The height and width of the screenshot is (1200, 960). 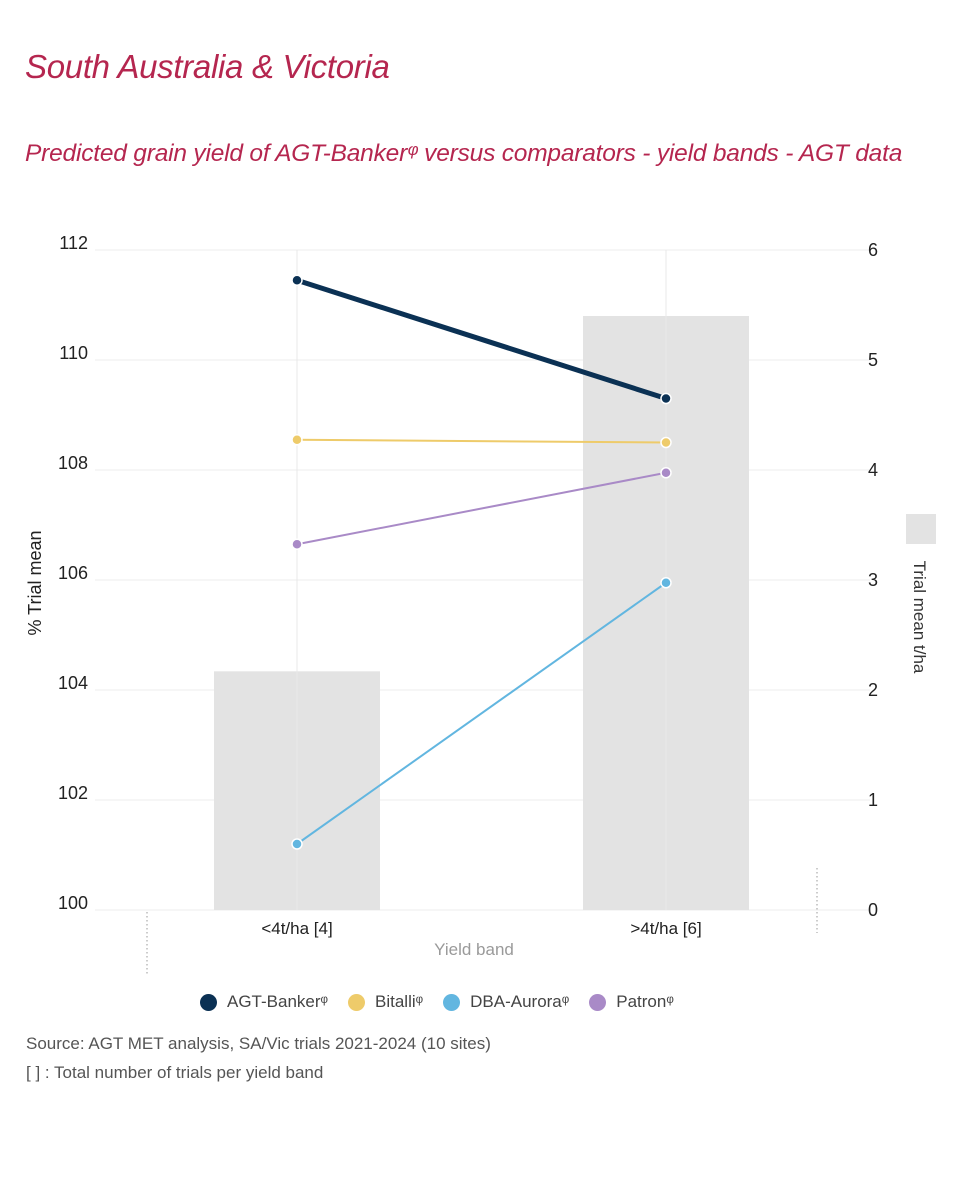 I want to click on y-tick-label: 100, so click(x=73, y=903).